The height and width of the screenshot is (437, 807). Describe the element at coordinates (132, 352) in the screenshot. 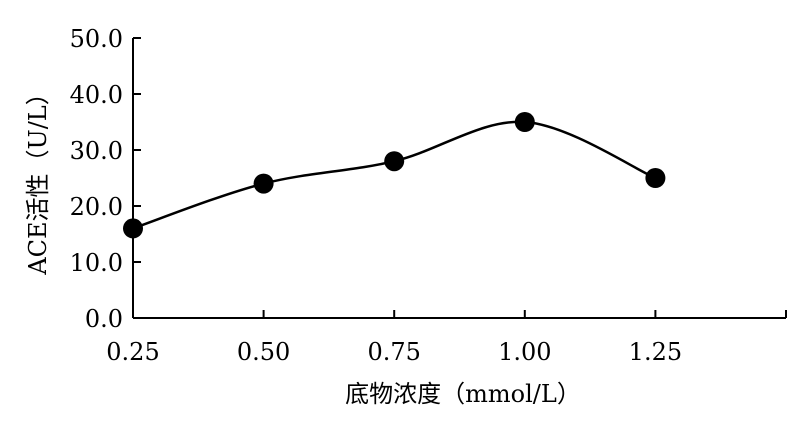

I see `x-tick-label: 0.25` at that location.